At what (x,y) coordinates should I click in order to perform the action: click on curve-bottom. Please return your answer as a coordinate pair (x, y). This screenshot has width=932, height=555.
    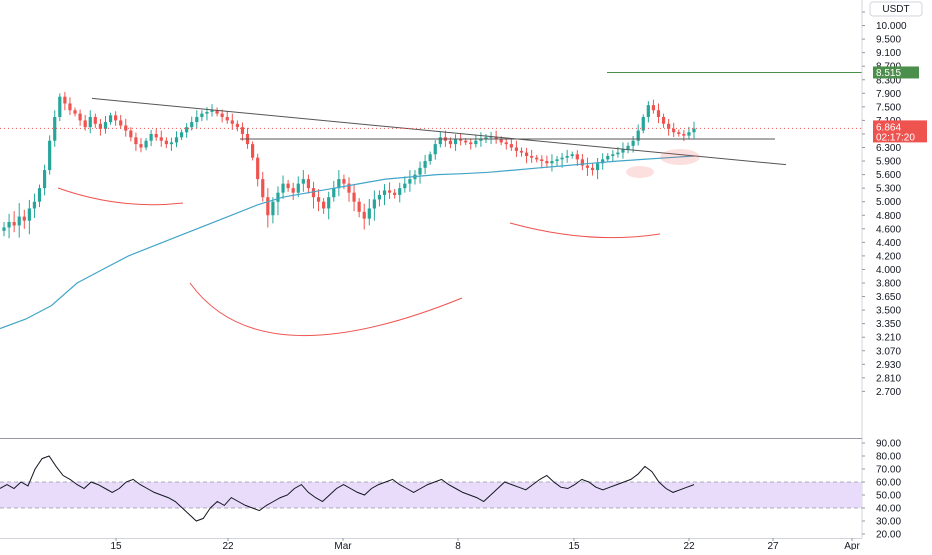
    Looking at the image, I should click on (326, 309).